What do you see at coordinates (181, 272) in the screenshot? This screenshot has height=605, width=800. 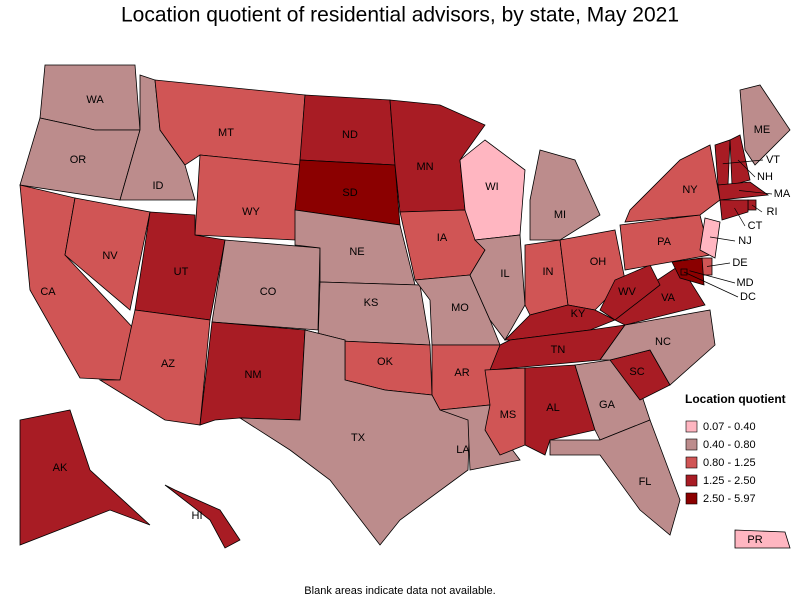 I see `state-label: UT` at bounding box center [181, 272].